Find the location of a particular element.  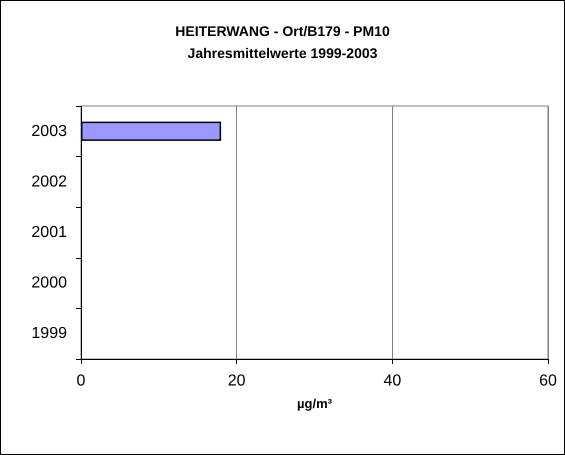

y-tick-label: 2001 is located at coordinates (49, 232).